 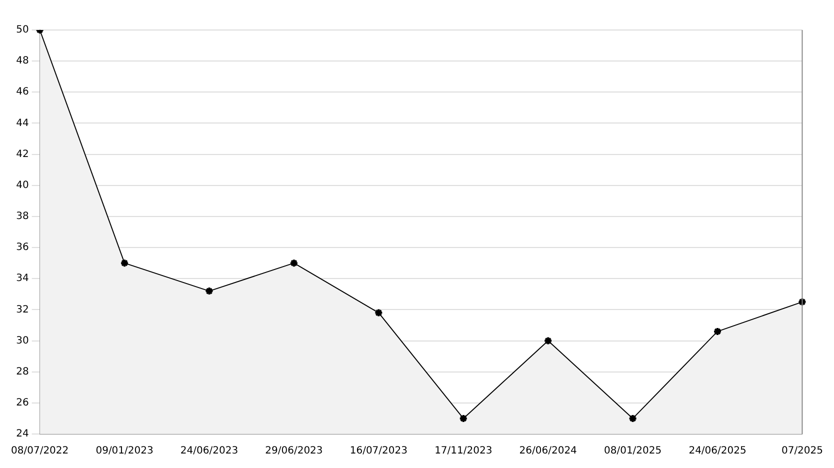 What do you see at coordinates (22, 185) in the screenshot?
I see `y-tick-label: 40` at bounding box center [22, 185].